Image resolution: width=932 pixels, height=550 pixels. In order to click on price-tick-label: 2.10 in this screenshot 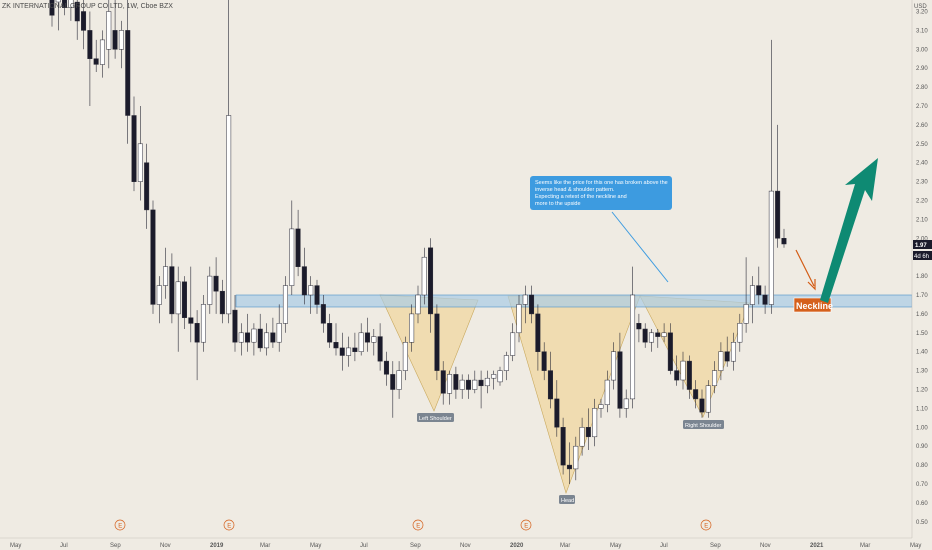, I will do `click(922, 220)`.